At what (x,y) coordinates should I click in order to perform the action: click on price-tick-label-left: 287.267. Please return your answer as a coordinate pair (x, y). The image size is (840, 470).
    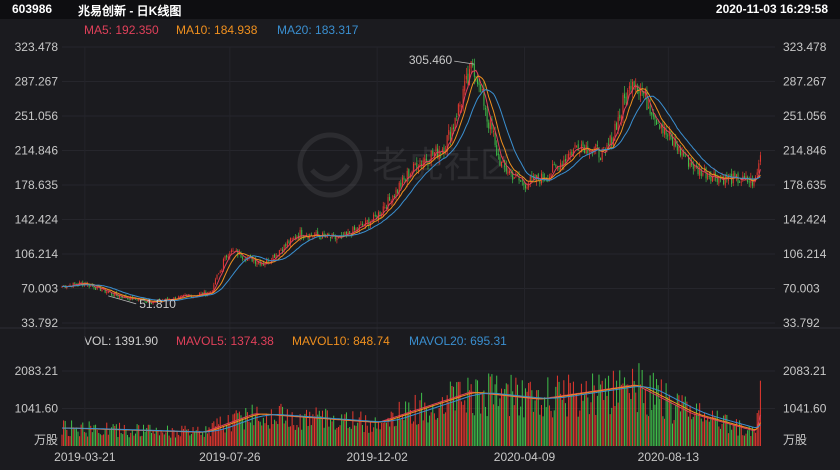
    Looking at the image, I should click on (37, 82).